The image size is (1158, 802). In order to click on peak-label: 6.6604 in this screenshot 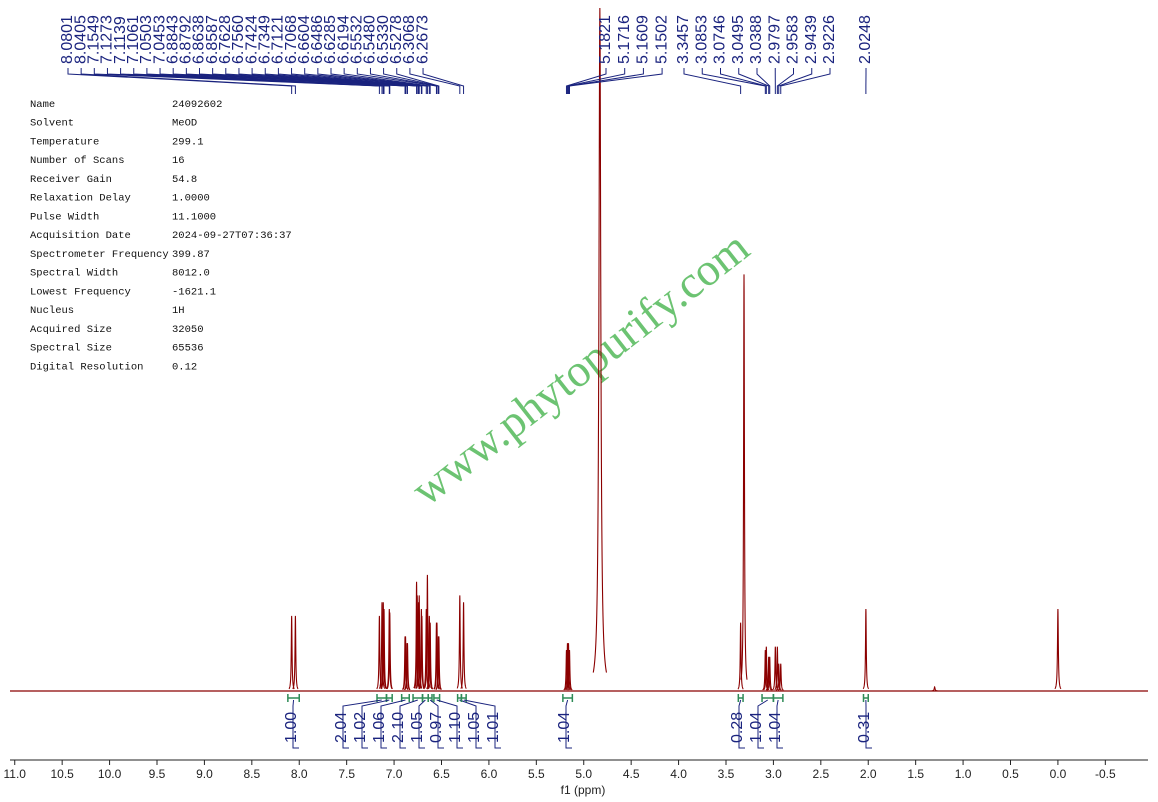, I will do `click(304, 39)`.